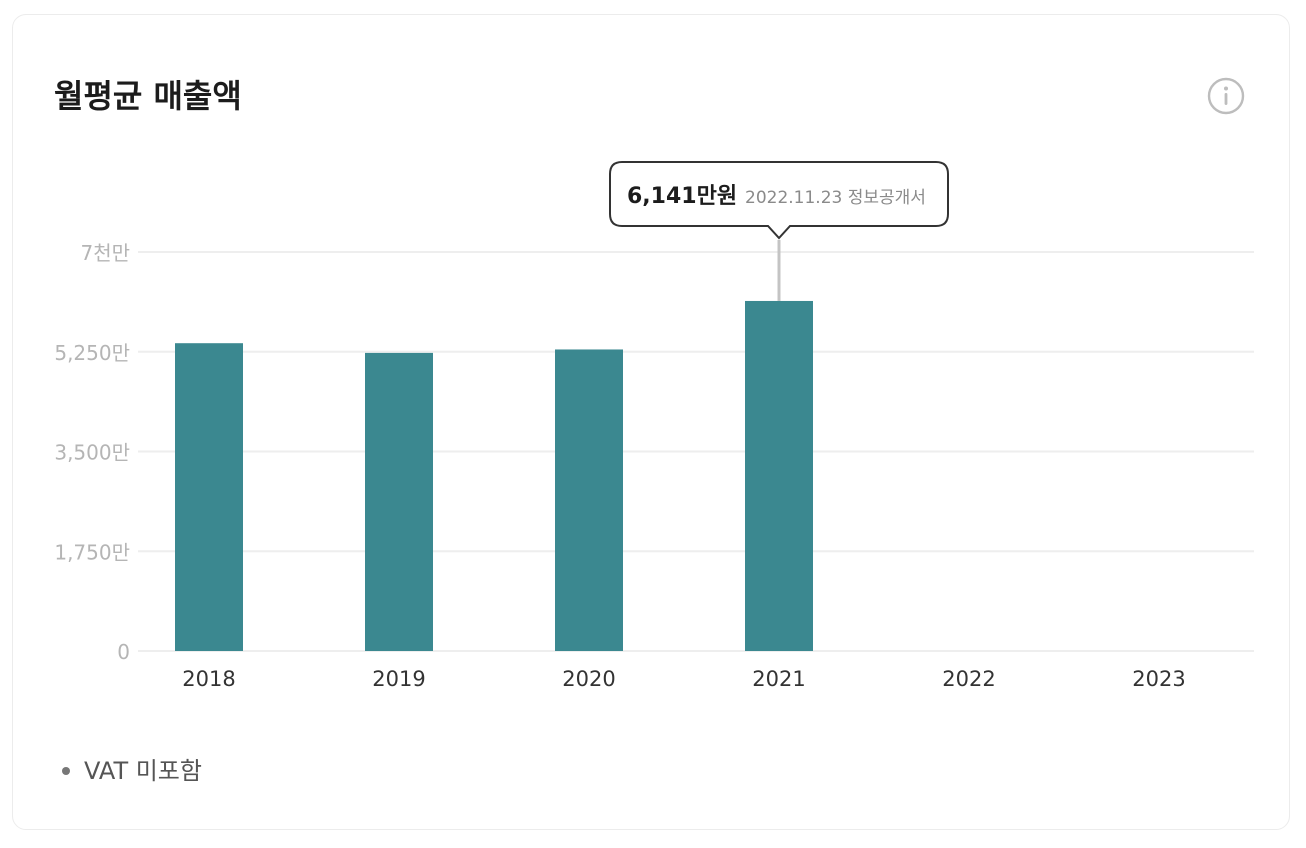 This screenshot has width=1306, height=848. Describe the element at coordinates (682, 196) in the screenshot. I see `tooltip-value: 6,141만원` at that location.